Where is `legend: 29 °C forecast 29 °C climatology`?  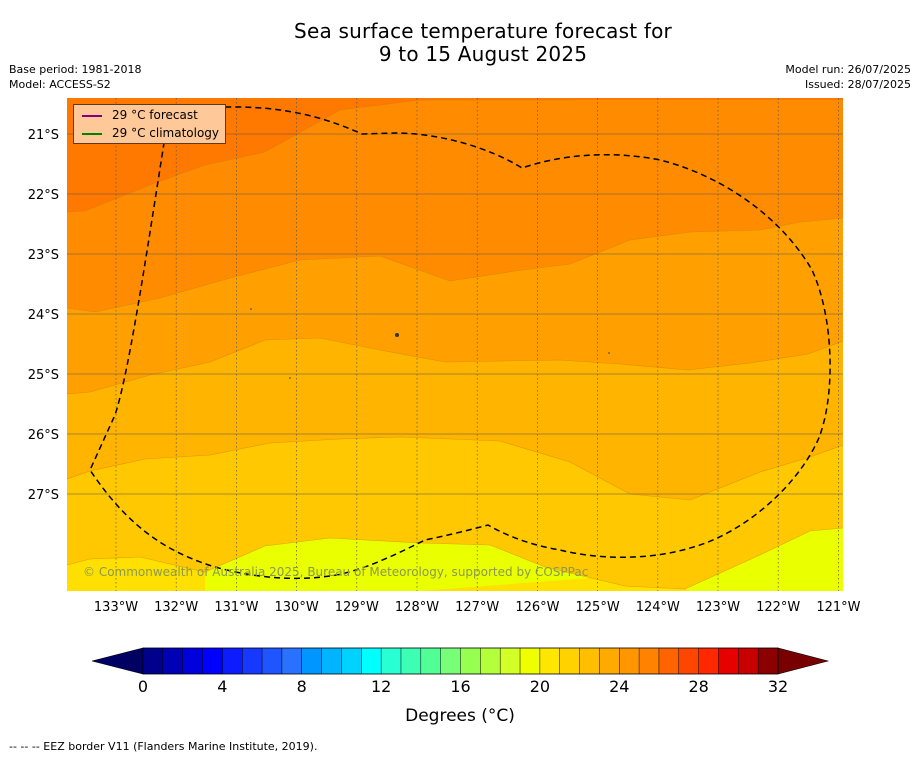 legend: 29 °C forecast 29 °C climatology is located at coordinates (149, 124).